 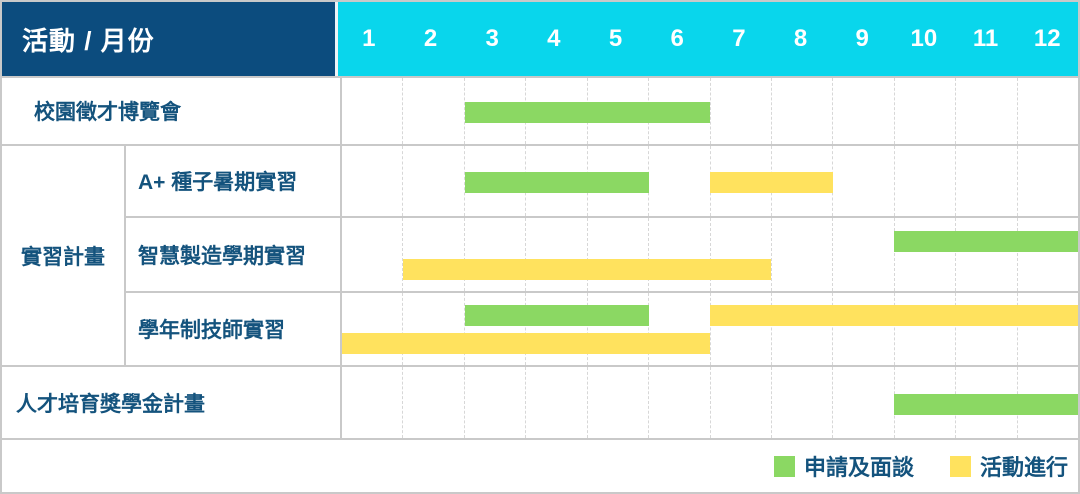 What do you see at coordinates (739, 38) in the screenshot?
I see `month-label: 7` at bounding box center [739, 38].